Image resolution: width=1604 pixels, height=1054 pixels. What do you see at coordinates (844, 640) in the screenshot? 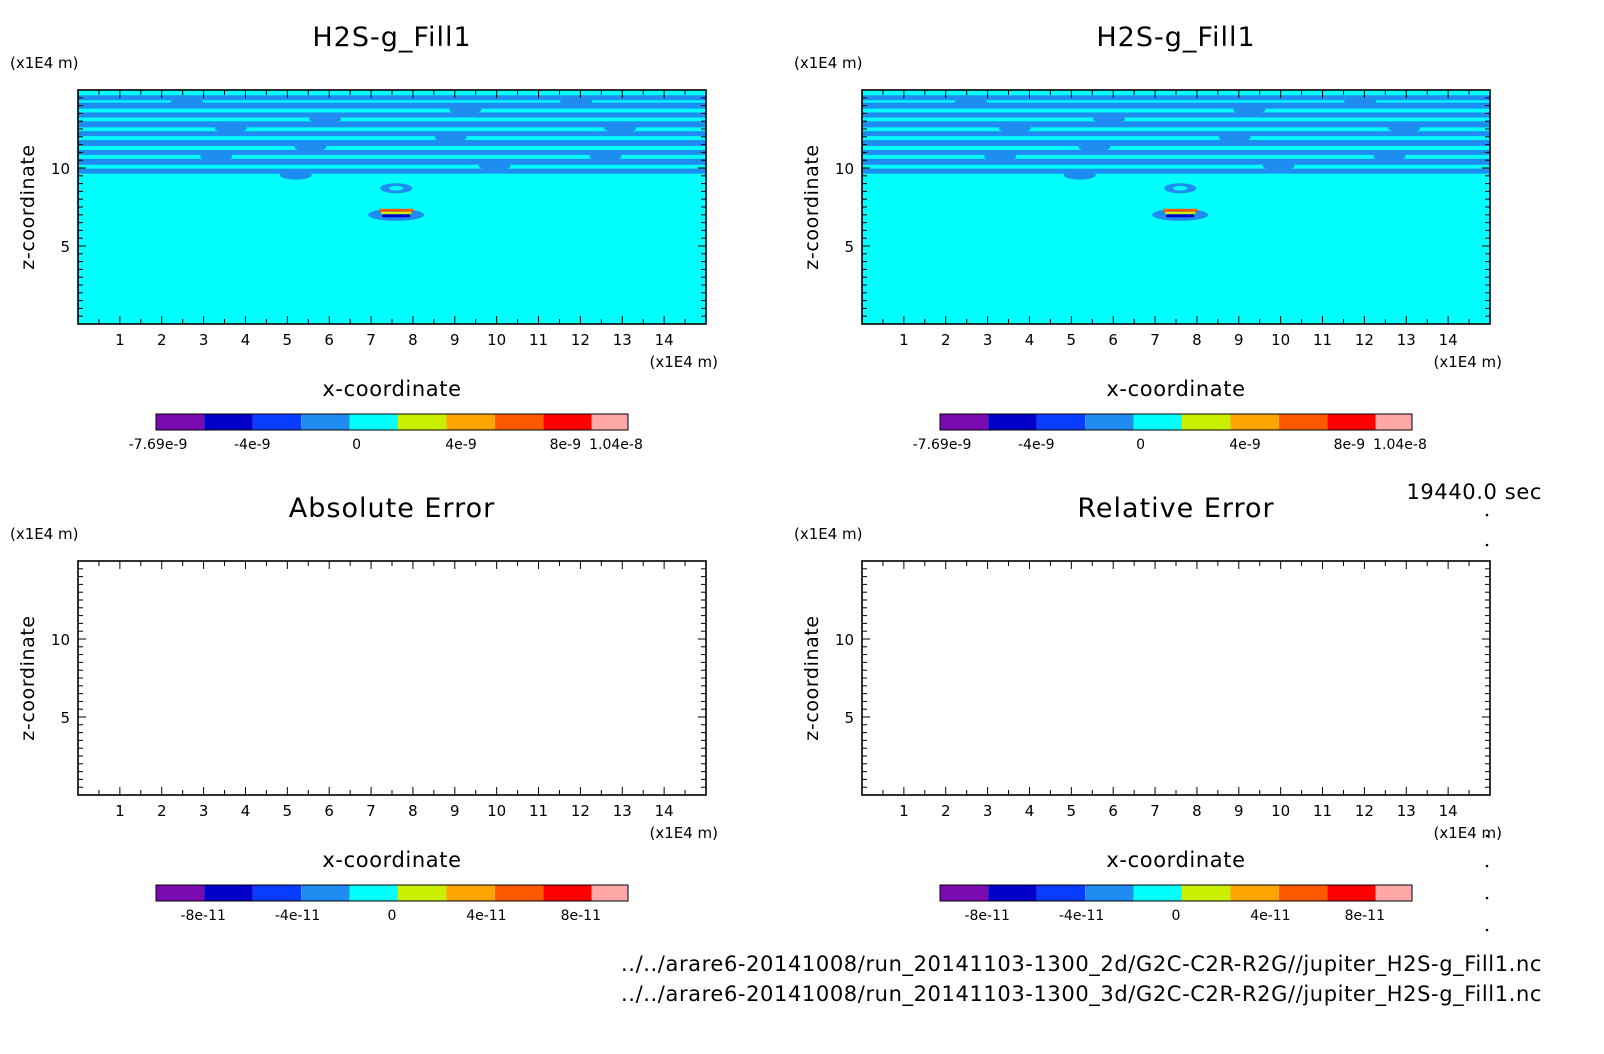
I see `y-tick-label: 10` at bounding box center [844, 640].